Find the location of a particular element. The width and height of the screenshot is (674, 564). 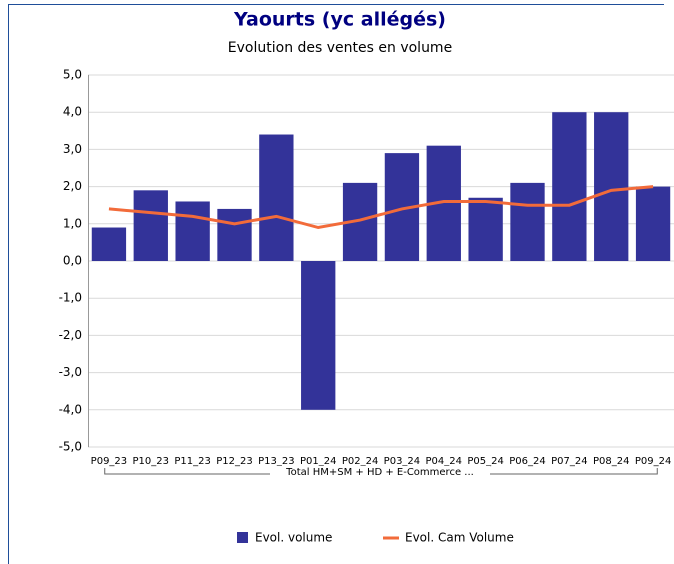

x-tick-label: P05_24 is located at coordinates (485, 461).